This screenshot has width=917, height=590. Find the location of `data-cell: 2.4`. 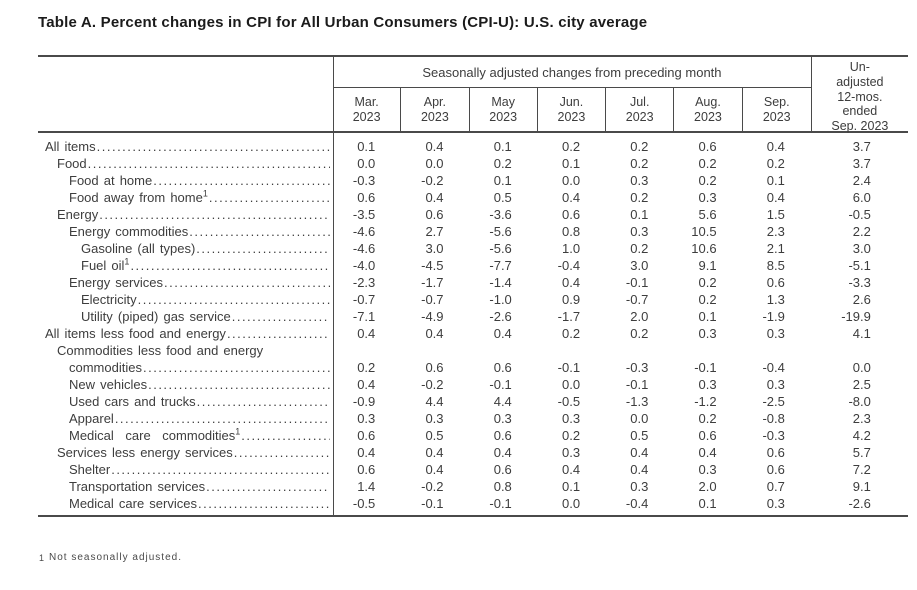

data-cell: 2.4 is located at coordinates (861, 180).